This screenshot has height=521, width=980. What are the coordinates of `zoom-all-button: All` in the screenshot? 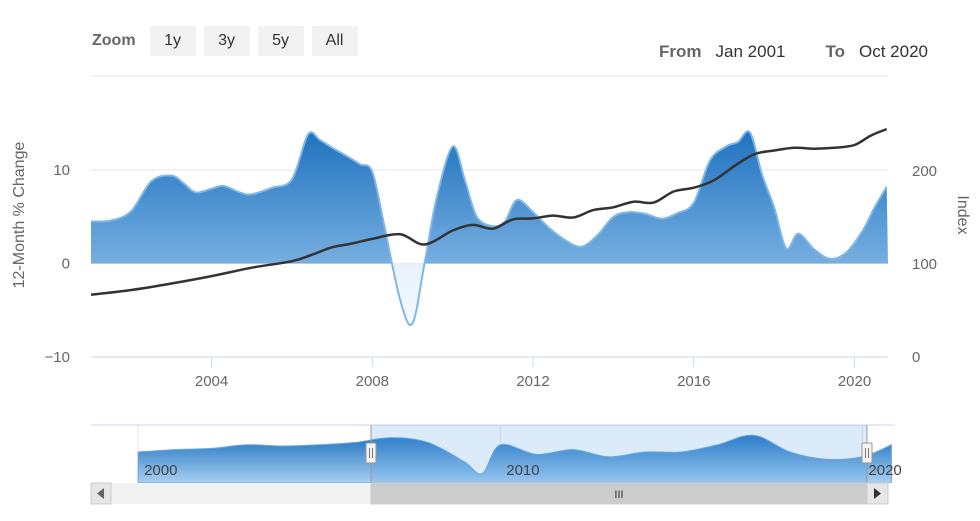 It's located at (334, 41).